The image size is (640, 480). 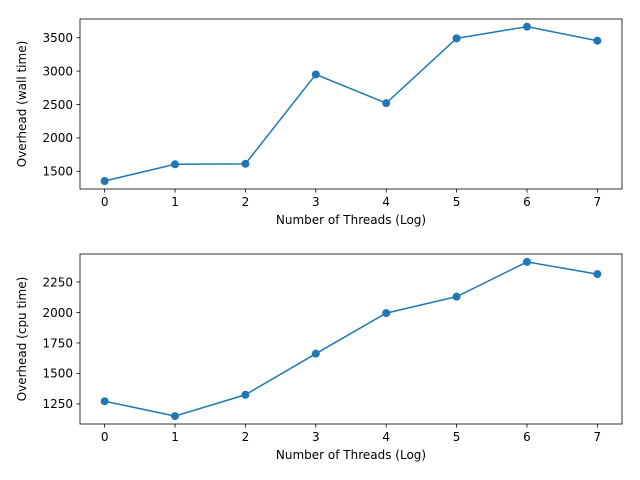 What do you see at coordinates (22, 104) in the screenshot?
I see `y-axis-label: Overhead (wall time)` at bounding box center [22, 104].